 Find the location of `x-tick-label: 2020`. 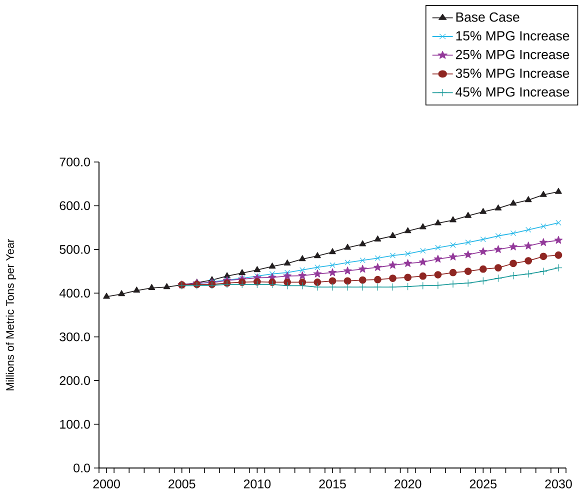

x-tick-label: 2020 is located at coordinates (408, 484).